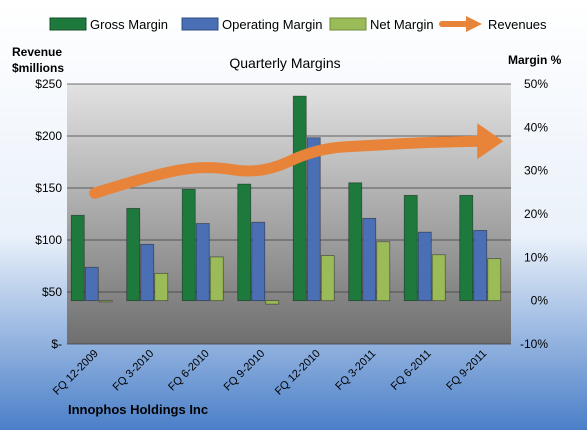 This screenshot has width=587, height=430. I want to click on bar-operating-margin-fq-12-2009, so click(91, 284).